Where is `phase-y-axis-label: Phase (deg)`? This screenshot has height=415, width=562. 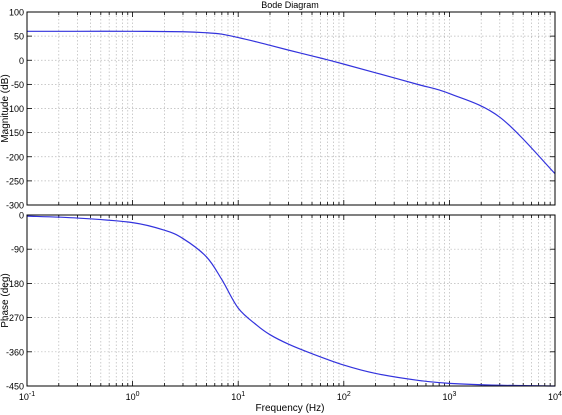 phase-y-axis-label: Phase (deg) is located at coordinates (5, 300).